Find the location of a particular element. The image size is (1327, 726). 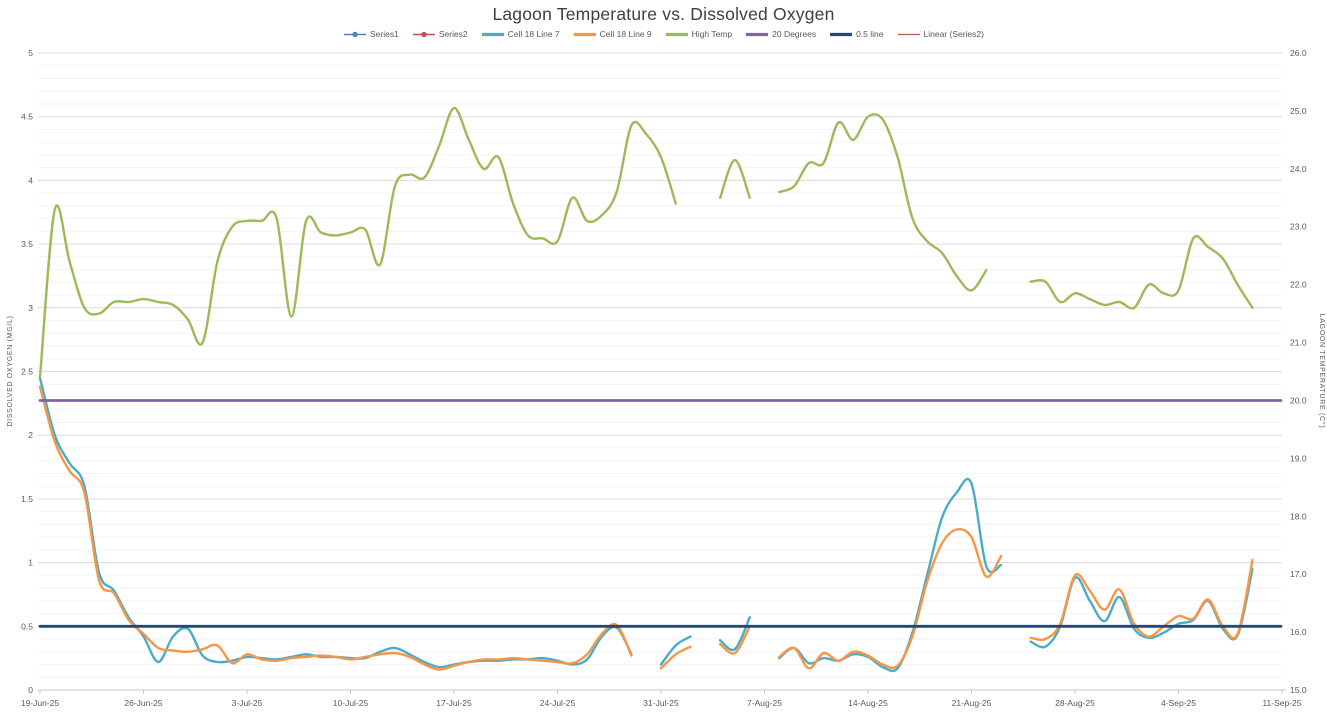

right-axis-title: LAGOON TEMPERATURE (C°) is located at coordinates (1322, 371).